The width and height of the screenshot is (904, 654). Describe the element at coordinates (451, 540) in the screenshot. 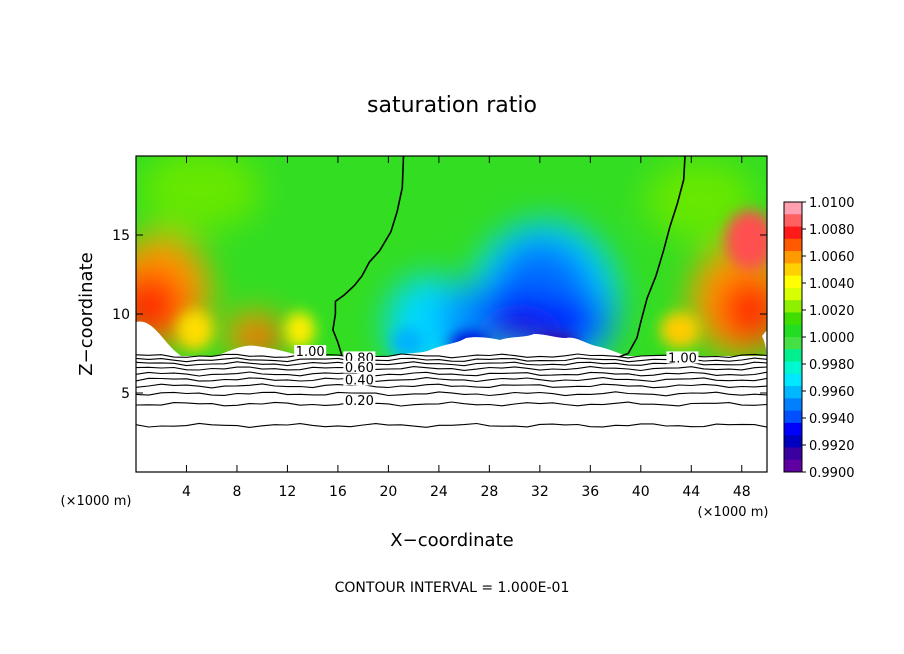

I see `x-axis-label: X−coordinate` at that location.